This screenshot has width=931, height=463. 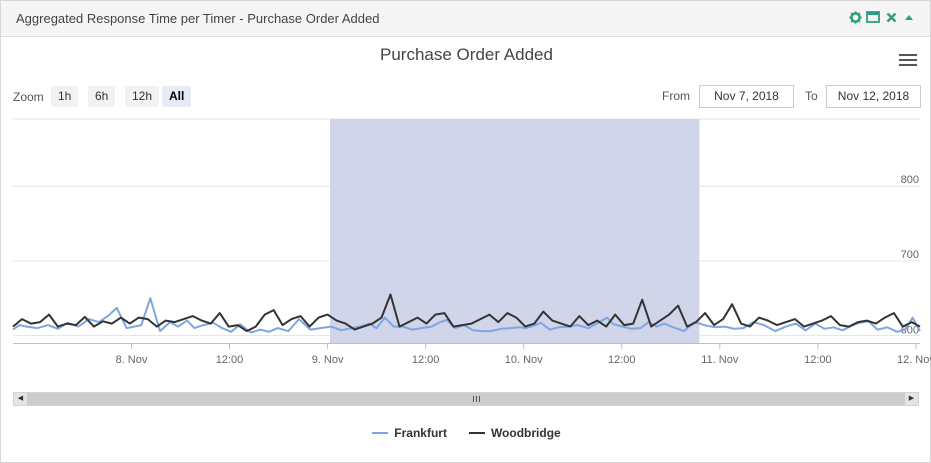 What do you see at coordinates (466, 433) in the screenshot?
I see `legend: Frankfurt Woodbridge` at bounding box center [466, 433].